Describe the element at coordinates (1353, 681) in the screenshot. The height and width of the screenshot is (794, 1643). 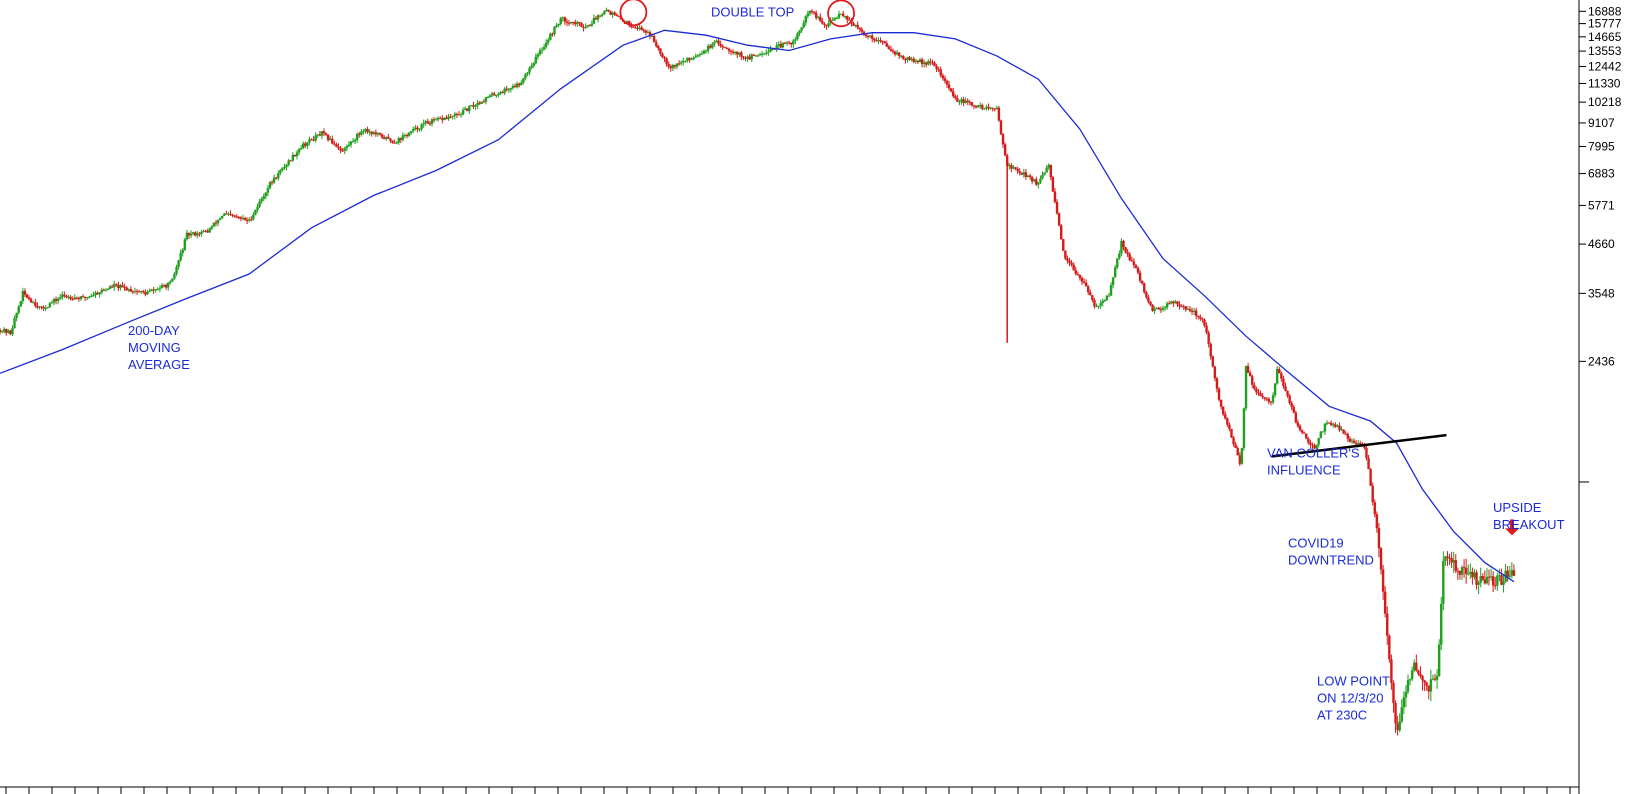
I see `annotation-text: LOW POINT` at that location.